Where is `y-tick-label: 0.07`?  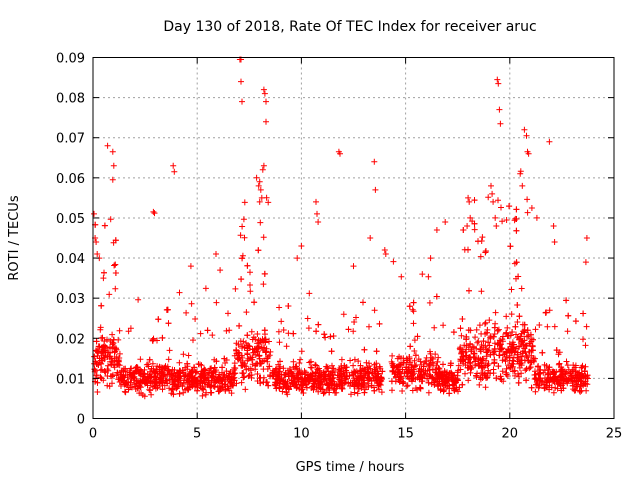
y-tick-label: 0.07 is located at coordinates (70, 139).